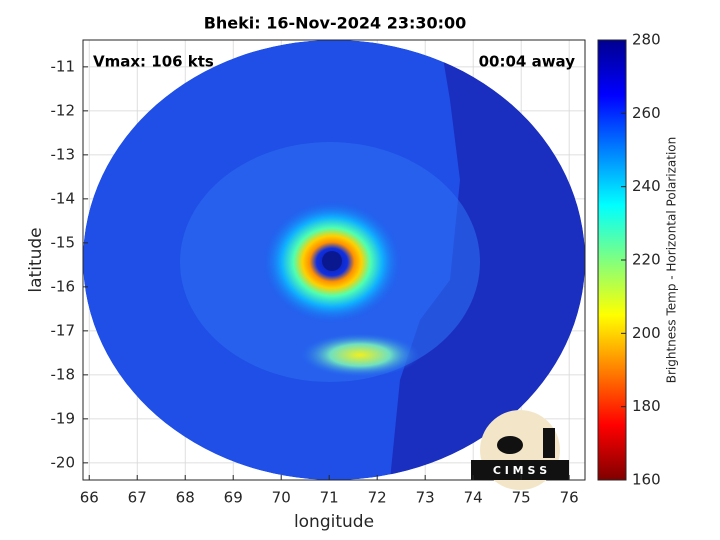  Describe the element at coordinates (63, 66) in the screenshot. I see `y-tick-label: -11` at that location.